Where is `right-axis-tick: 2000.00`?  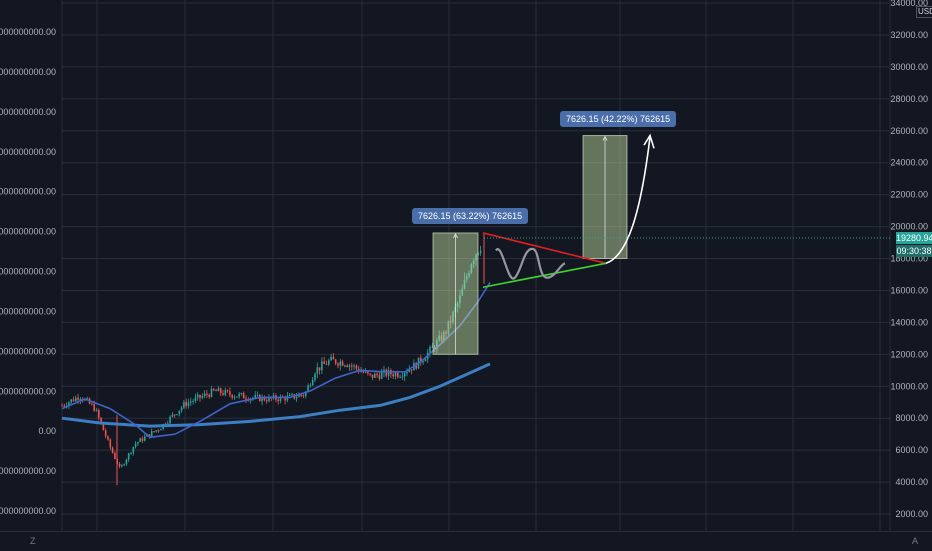
right-axis-tick: 2000.00 is located at coordinates (911, 514).